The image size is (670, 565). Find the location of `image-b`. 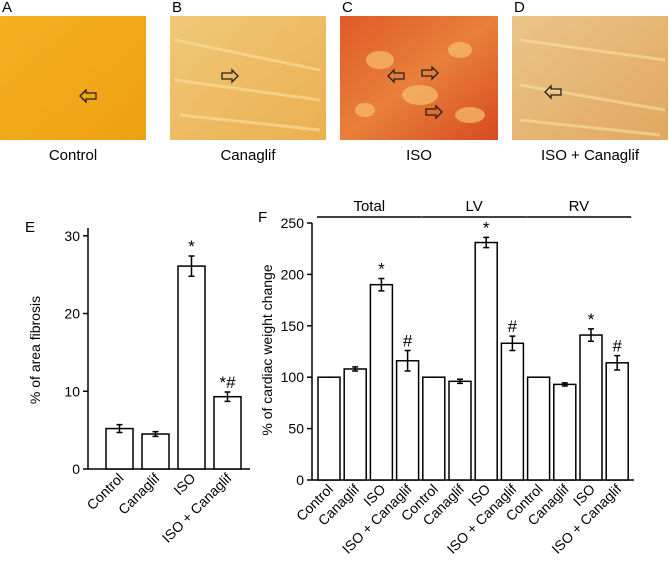

image-b is located at coordinates (248, 78).